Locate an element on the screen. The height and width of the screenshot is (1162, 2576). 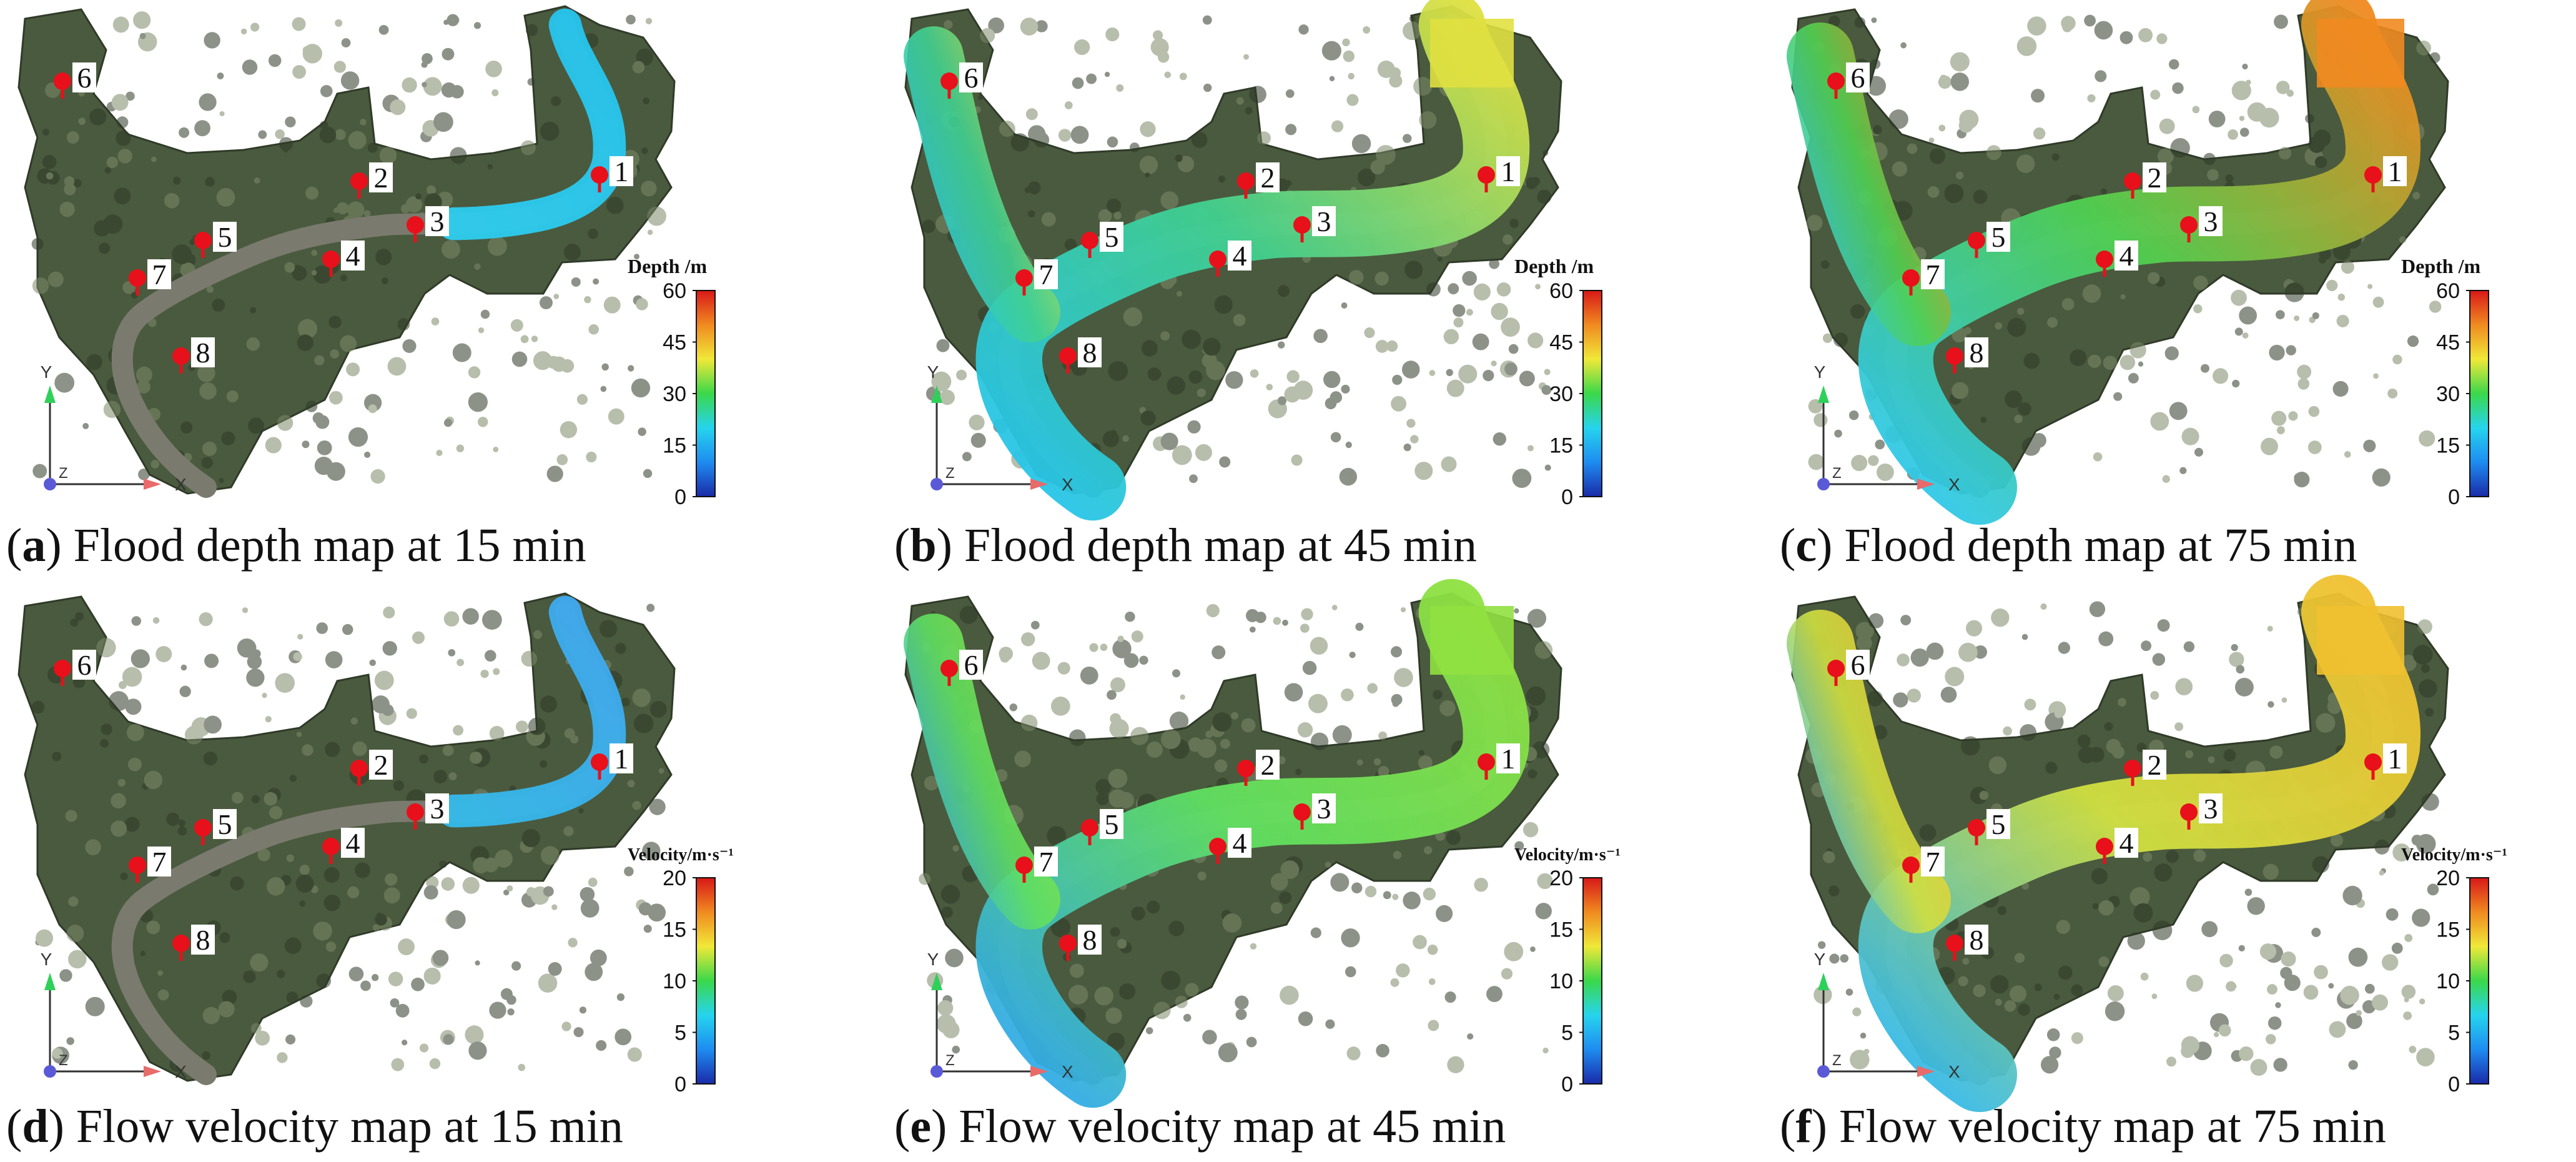
caption-letter: d is located at coordinates (35, 1126).